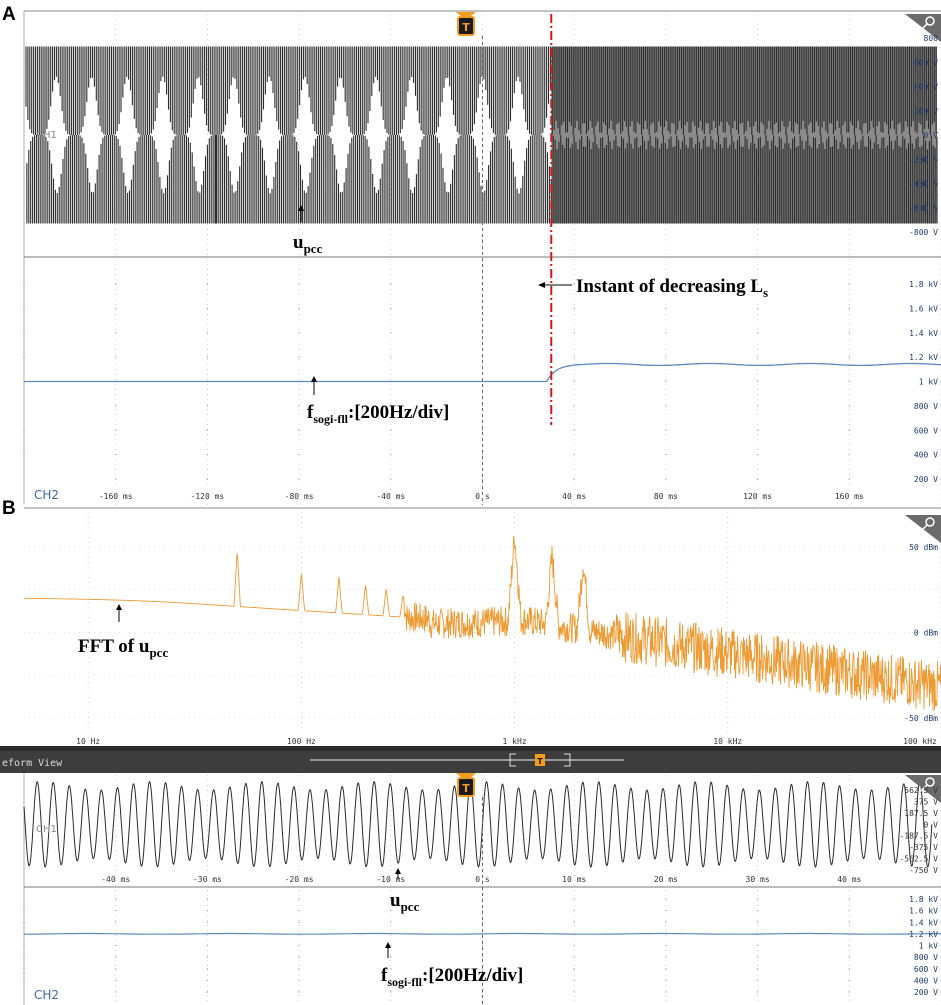 The width and height of the screenshot is (941, 1005). What do you see at coordinates (923, 547) in the screenshot?
I see `fft-y-tick: 50 dBm` at bounding box center [923, 547].